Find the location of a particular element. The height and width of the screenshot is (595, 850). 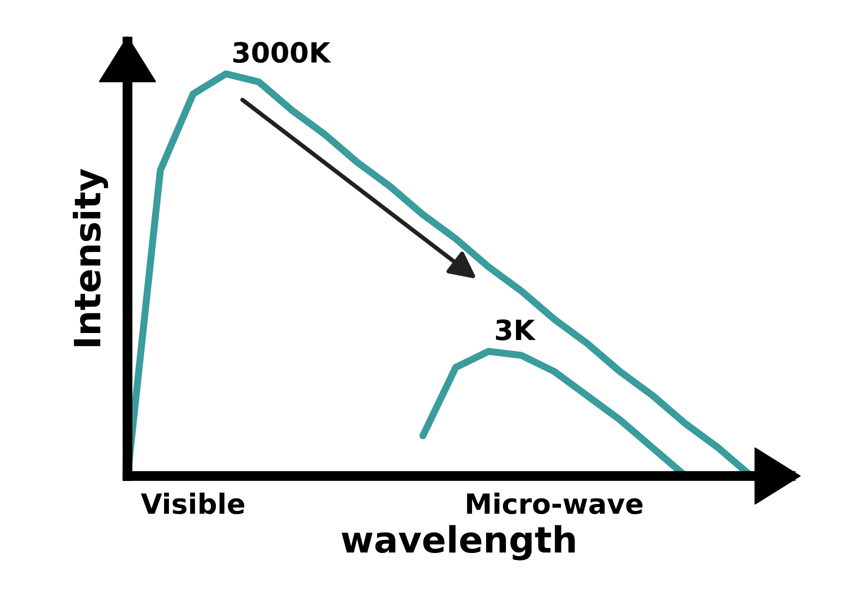

x-axis-title: wavelength is located at coordinates (458, 542).